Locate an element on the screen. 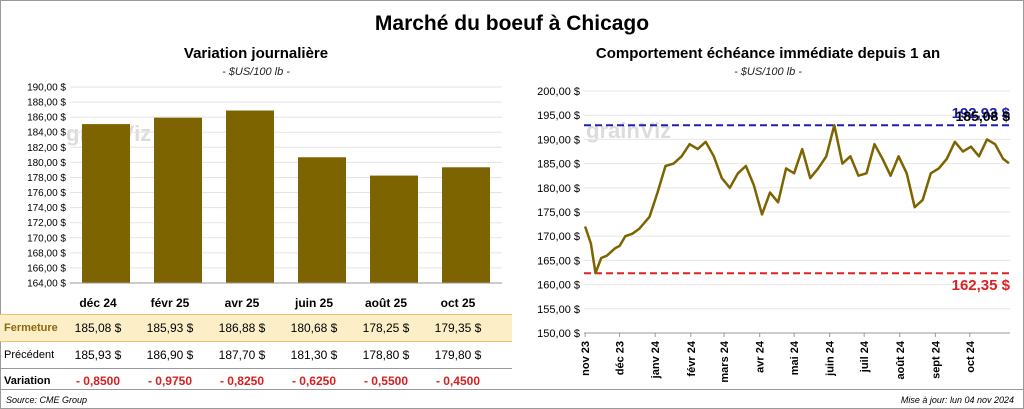 The image size is (1024, 409). y-tick-label: 200,00 $ is located at coordinates (558, 92).